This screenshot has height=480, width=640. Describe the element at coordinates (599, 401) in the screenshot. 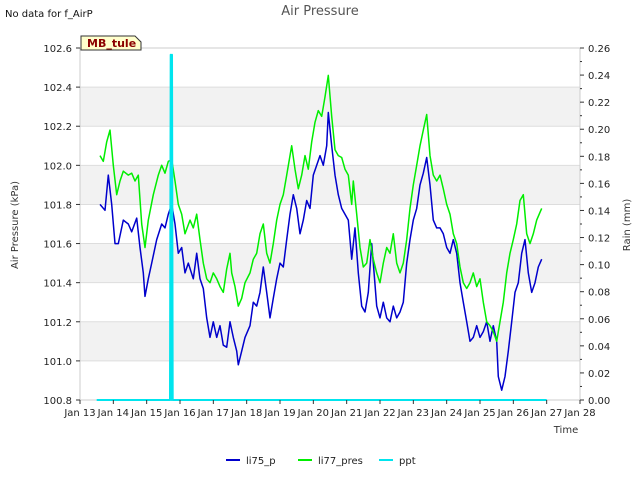

I see `y2-tick-label: 0.00` at that location.